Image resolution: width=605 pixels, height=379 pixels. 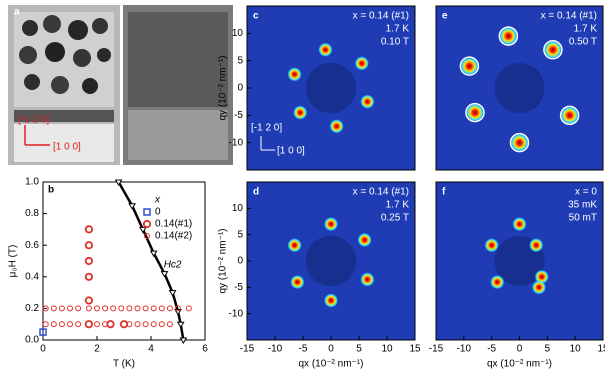 What do you see at coordinates (583, 218) in the screenshot?
I see `annotation: 50 mT` at bounding box center [583, 218].